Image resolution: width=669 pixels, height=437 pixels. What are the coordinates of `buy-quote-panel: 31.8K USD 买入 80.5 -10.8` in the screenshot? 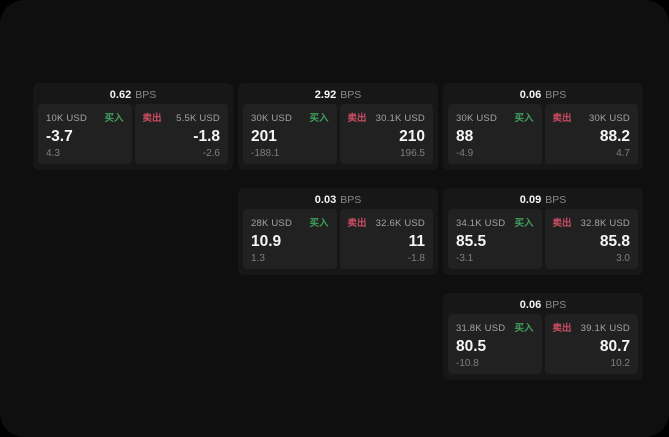 It's located at (495, 344).